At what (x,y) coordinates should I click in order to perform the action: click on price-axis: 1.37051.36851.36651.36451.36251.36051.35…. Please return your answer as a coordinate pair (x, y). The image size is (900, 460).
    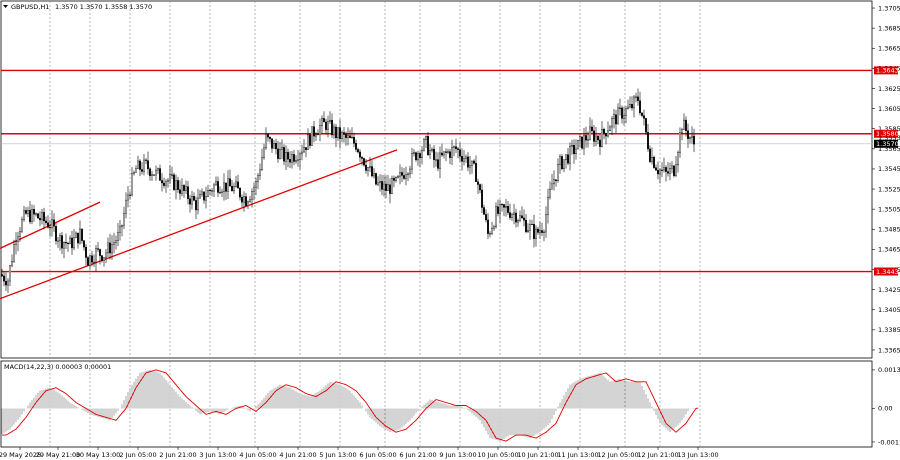
    Looking at the image, I should click on (886, 179).